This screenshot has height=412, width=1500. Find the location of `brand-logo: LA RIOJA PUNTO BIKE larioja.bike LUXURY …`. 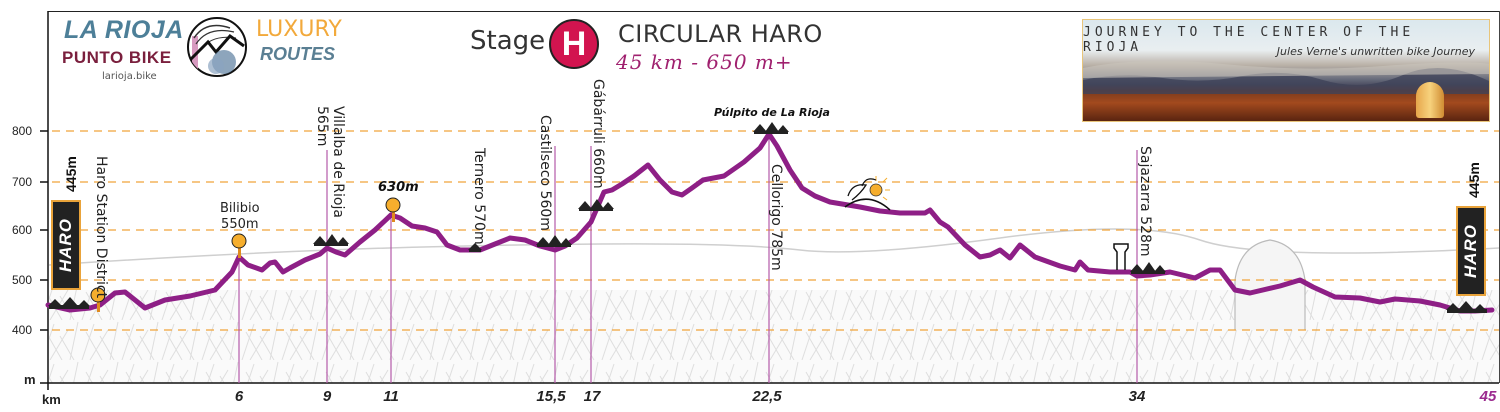

brand-logo: LA RIOJA PUNTO BIKE larioja.bike LUXURY … is located at coordinates (201, 56).